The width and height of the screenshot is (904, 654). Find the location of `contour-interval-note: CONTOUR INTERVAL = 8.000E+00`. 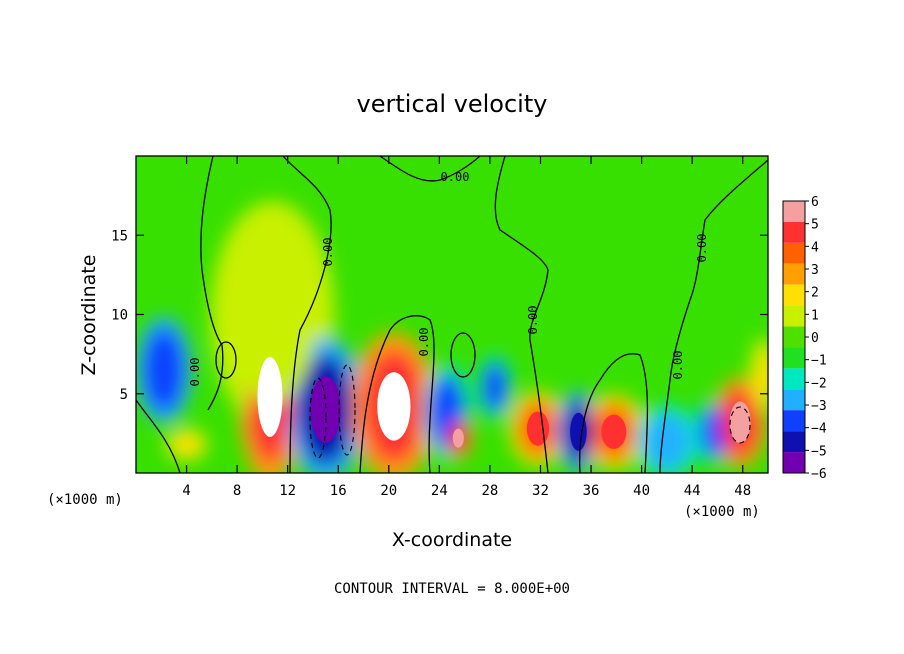

contour-interval-note: CONTOUR INTERVAL = 8.000E+00 is located at coordinates (452, 589).